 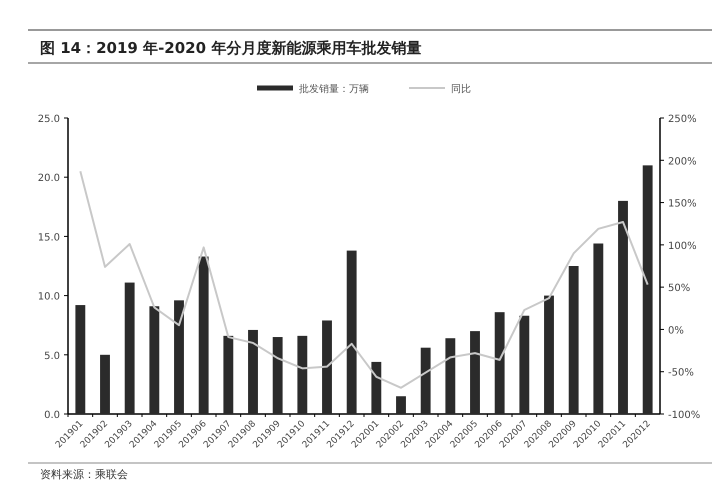 I want to click on y-tick-label: 5.0, so click(x=52, y=356).